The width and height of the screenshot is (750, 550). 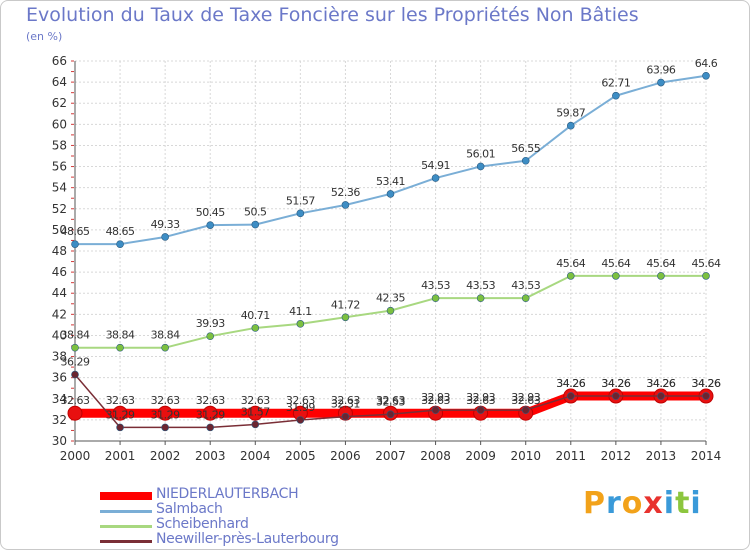 What do you see at coordinates (300, 311) in the screenshot?
I see `data-label-scheibenhard: 41.1` at bounding box center [300, 311].